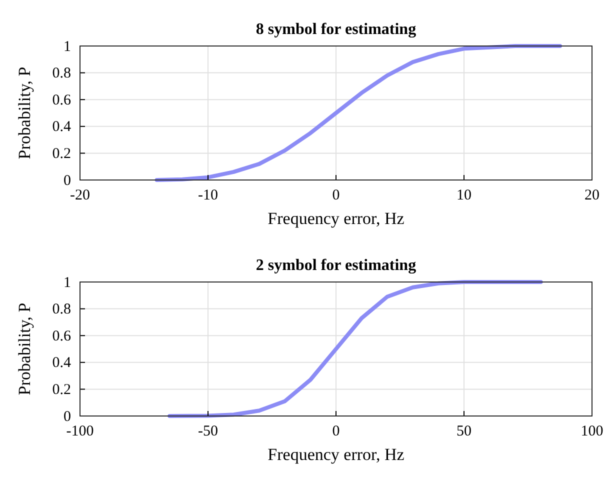 The height and width of the screenshot is (477, 607). Describe the element at coordinates (208, 196) in the screenshot. I see `x-tick-label: -10` at that location.